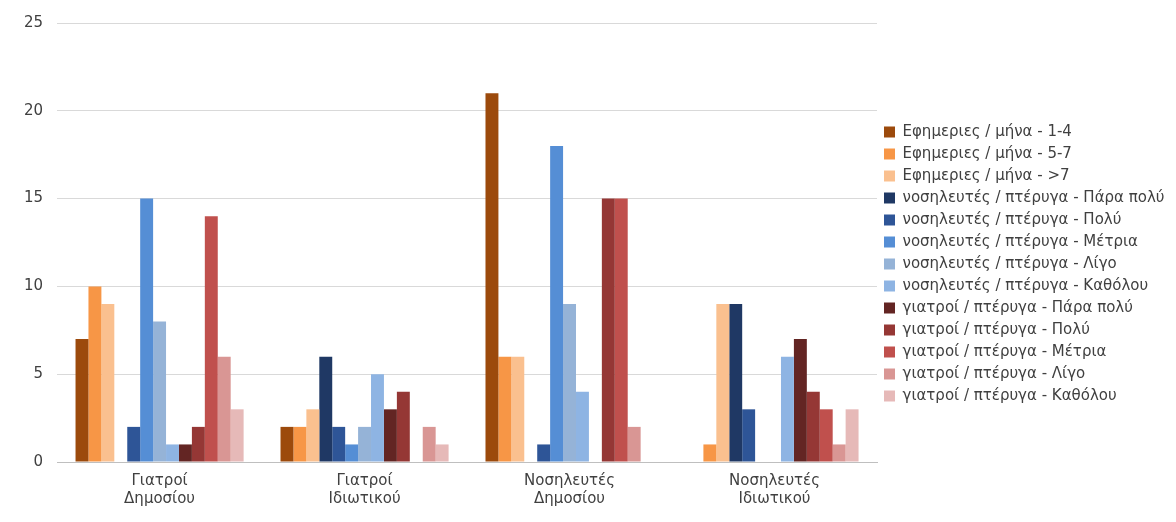 This screenshot has width=1176, height=522. What do you see at coordinates (364, 488) in the screenshot?
I see `x-tick-label: Γιατροί Ιδιωτικού` at bounding box center [364, 488].